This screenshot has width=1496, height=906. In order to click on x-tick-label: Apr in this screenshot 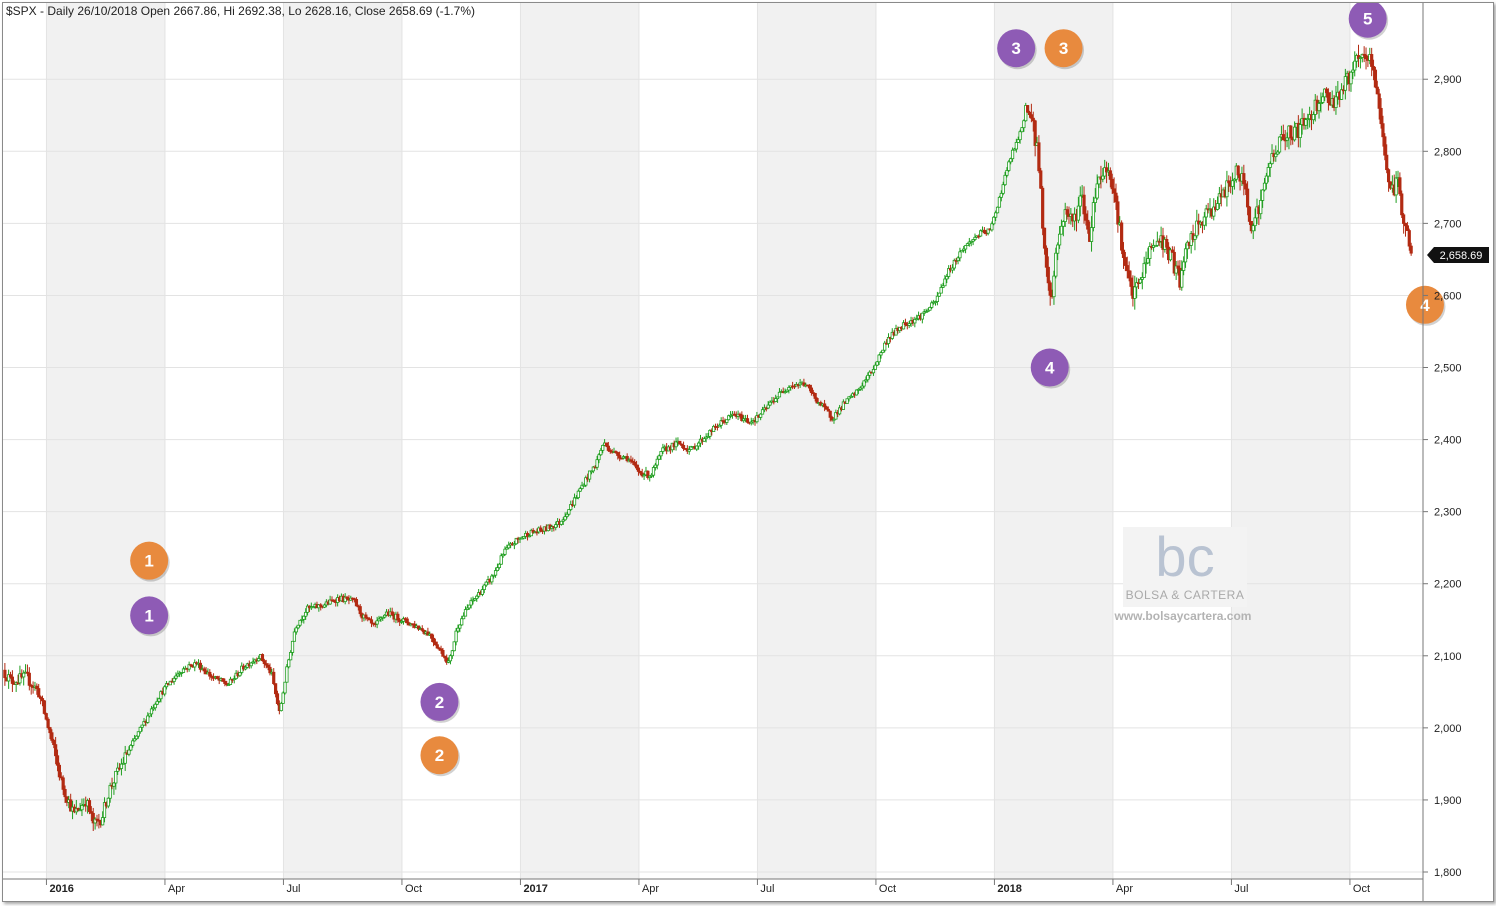, I will do `click(1124, 889)`.